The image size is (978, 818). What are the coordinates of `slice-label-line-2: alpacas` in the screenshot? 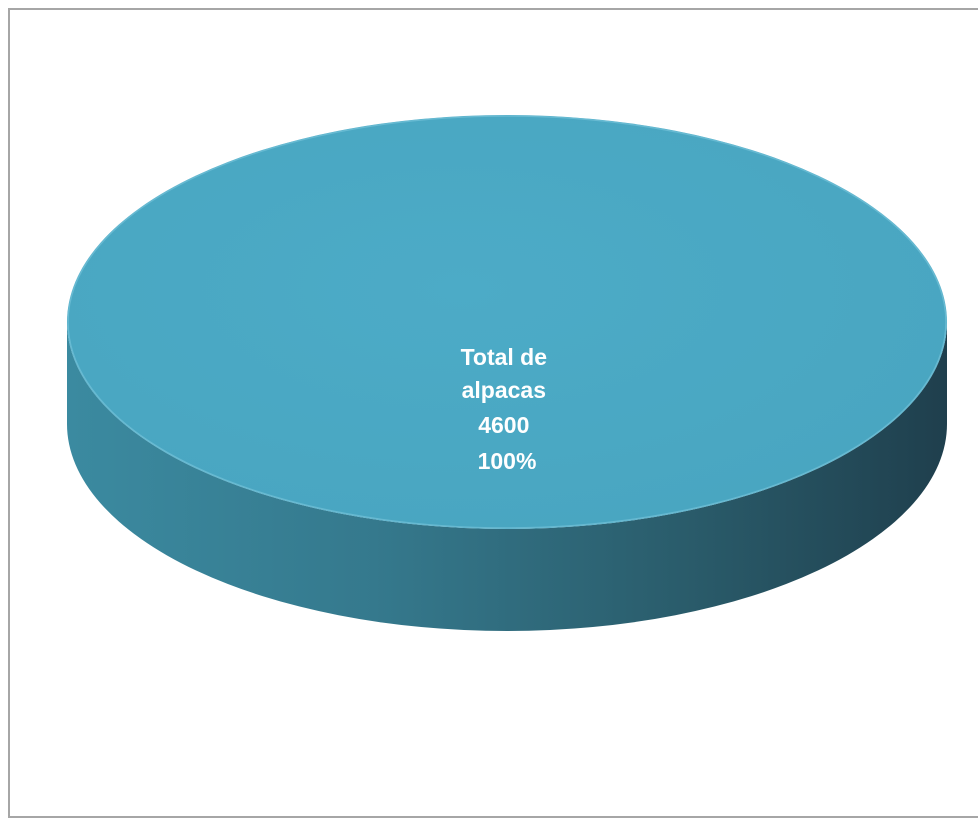 It's located at (504, 390).